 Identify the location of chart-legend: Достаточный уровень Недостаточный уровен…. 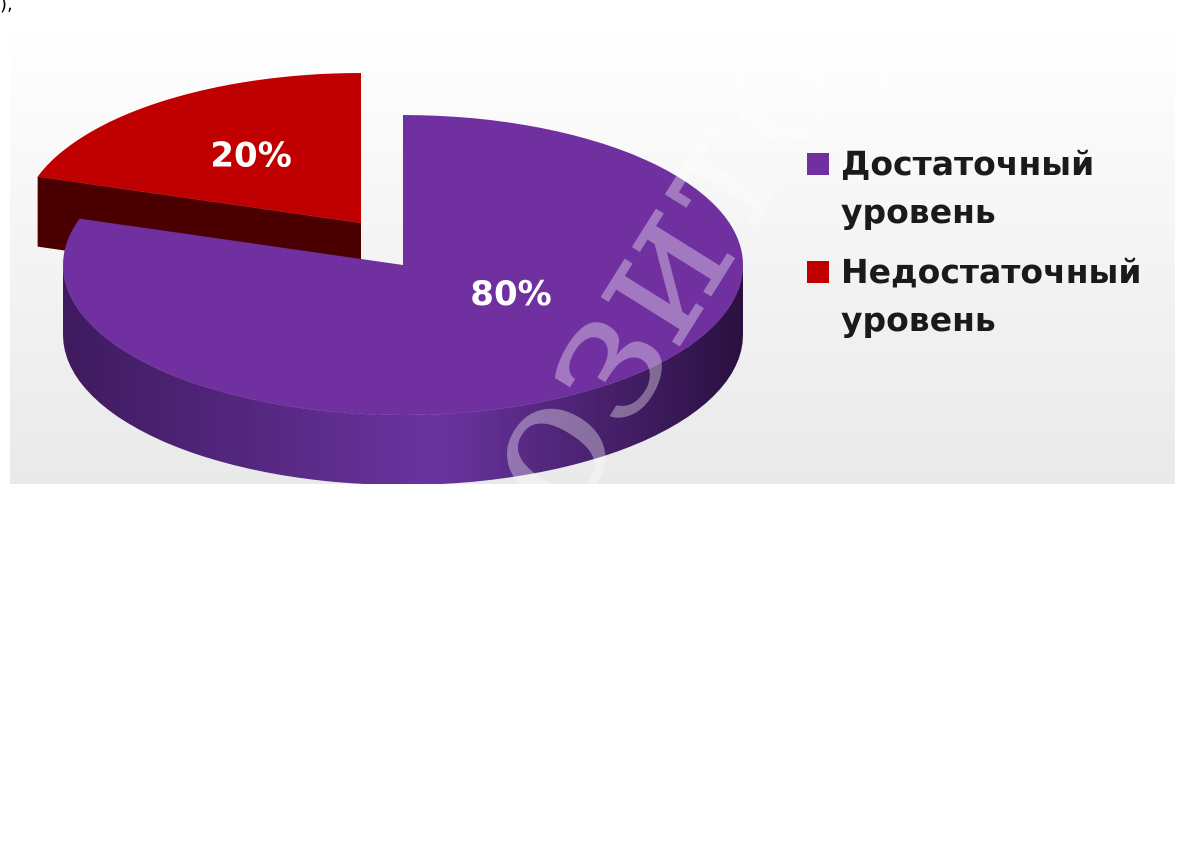
(974, 248).